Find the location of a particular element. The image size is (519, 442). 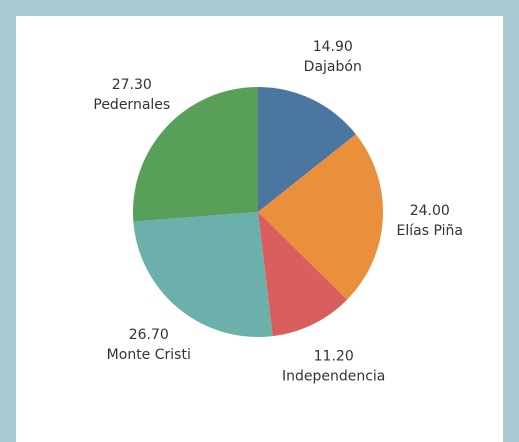

slice-category-label: Dajabón is located at coordinates (333, 67).